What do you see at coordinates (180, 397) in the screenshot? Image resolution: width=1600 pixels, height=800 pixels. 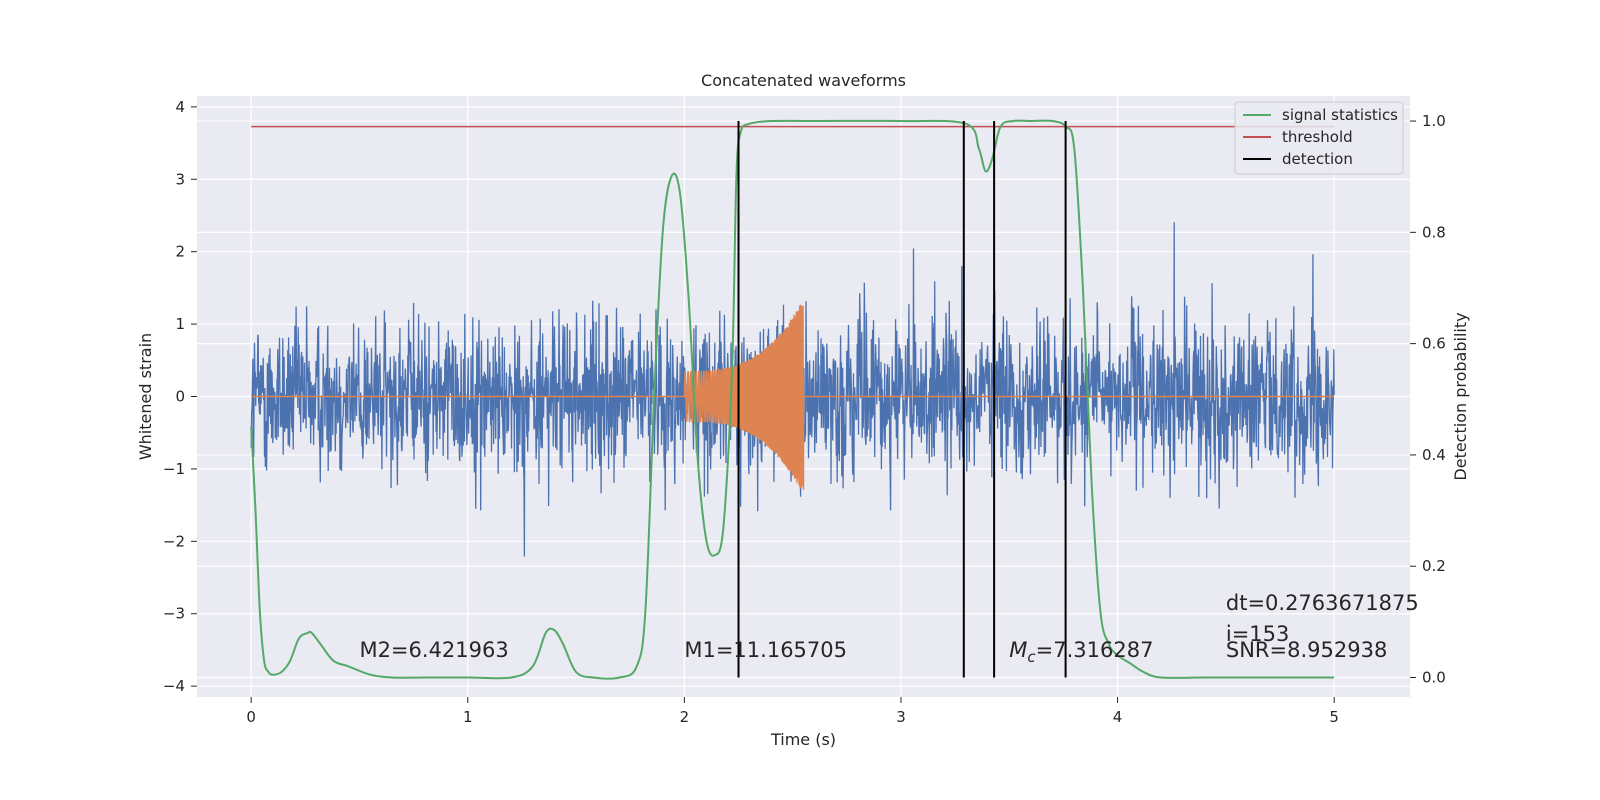 I see `y-tick-label-left: 0` at bounding box center [180, 397].